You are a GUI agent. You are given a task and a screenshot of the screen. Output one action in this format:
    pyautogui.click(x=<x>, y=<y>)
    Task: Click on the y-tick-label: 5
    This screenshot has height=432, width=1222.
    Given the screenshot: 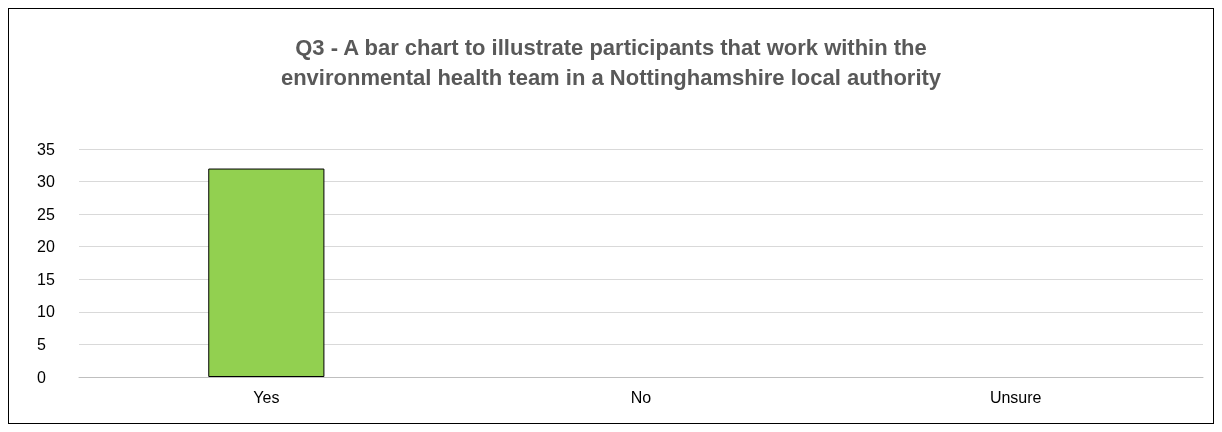 What is the action you would take?
    pyautogui.click(x=41, y=344)
    